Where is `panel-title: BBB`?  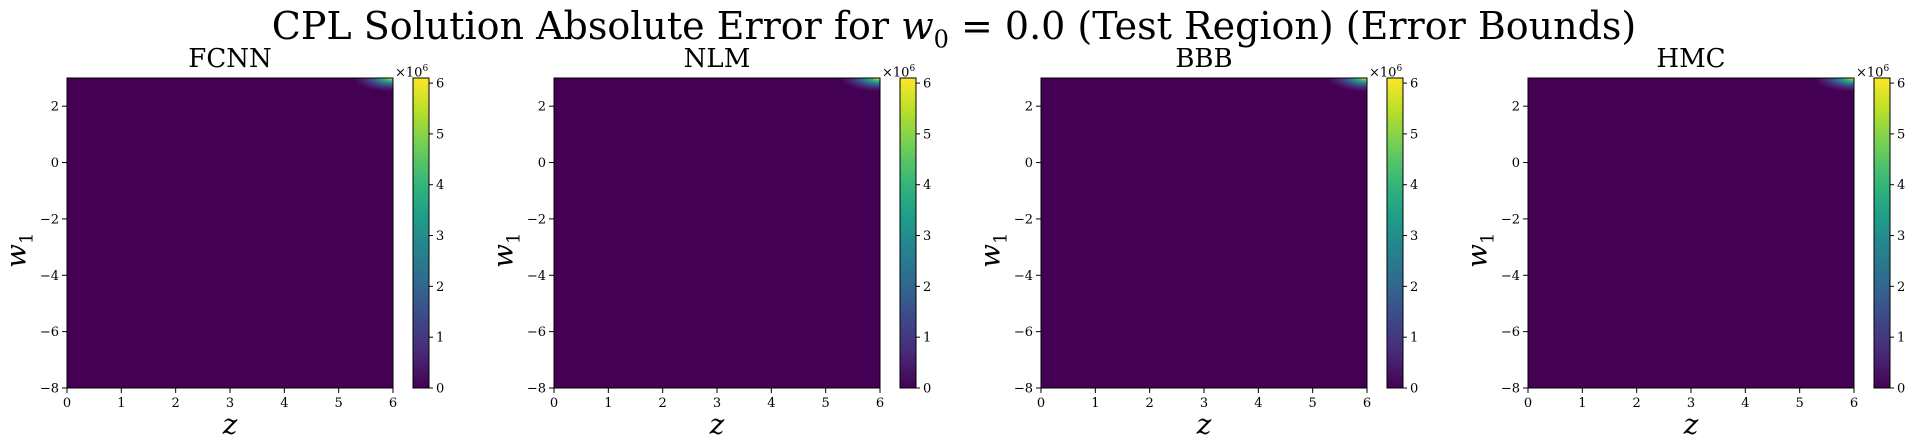 panel-title: BBB is located at coordinates (1204, 59).